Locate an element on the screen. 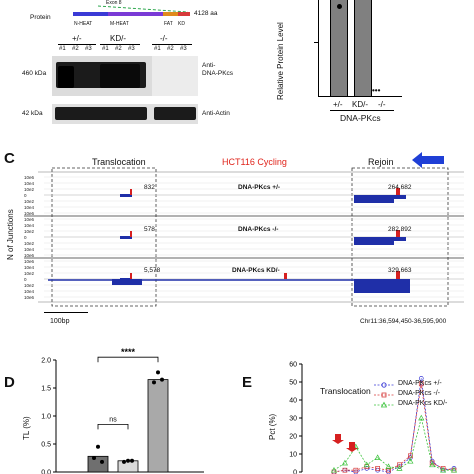 This screenshot has height=474, width=474. legend-label: DNA-PKcs KD/- is located at coordinates (423, 403).